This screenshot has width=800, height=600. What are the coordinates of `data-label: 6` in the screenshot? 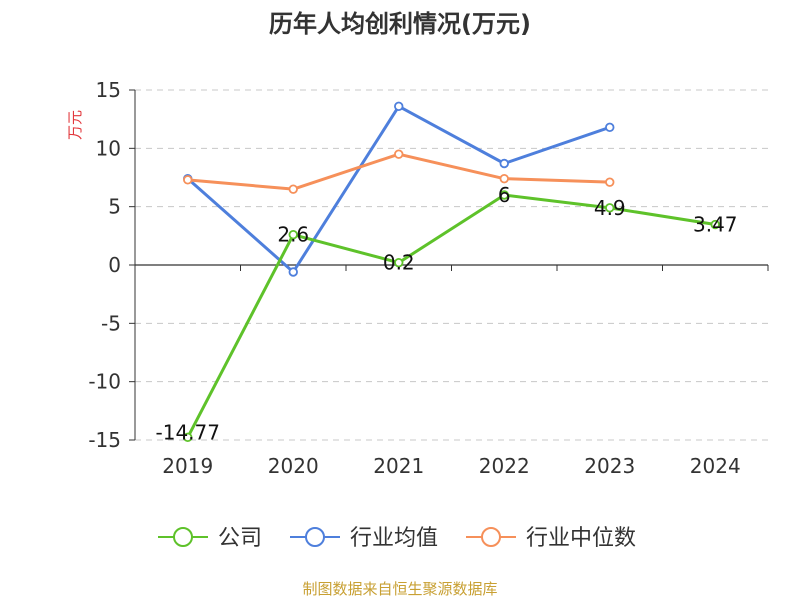 It's located at (504, 195).